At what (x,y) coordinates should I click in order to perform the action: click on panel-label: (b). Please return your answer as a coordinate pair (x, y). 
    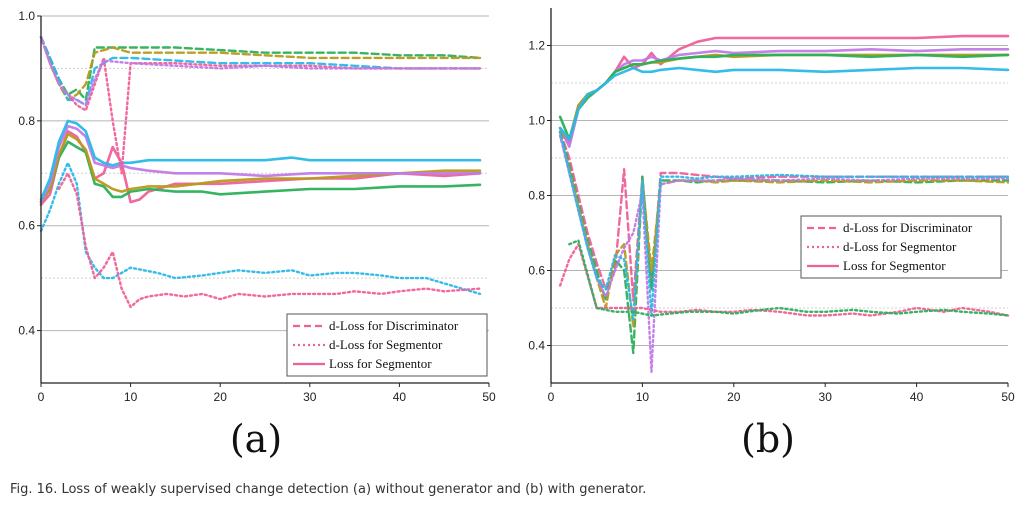
    Looking at the image, I should click on (768, 439).